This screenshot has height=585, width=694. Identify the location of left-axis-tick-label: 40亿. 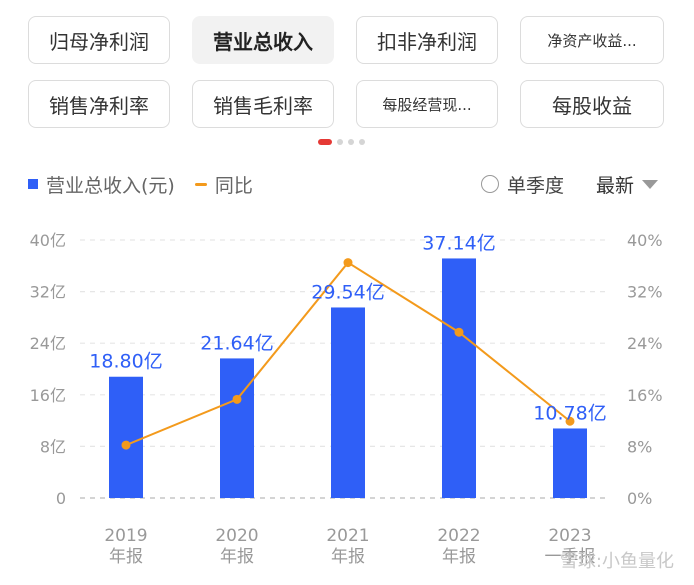
(48, 240).